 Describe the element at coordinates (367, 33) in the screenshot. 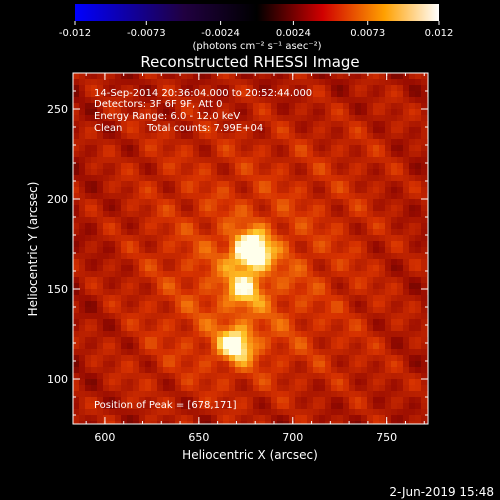

I see `colorbar-tick-label: 0.0073` at that location.